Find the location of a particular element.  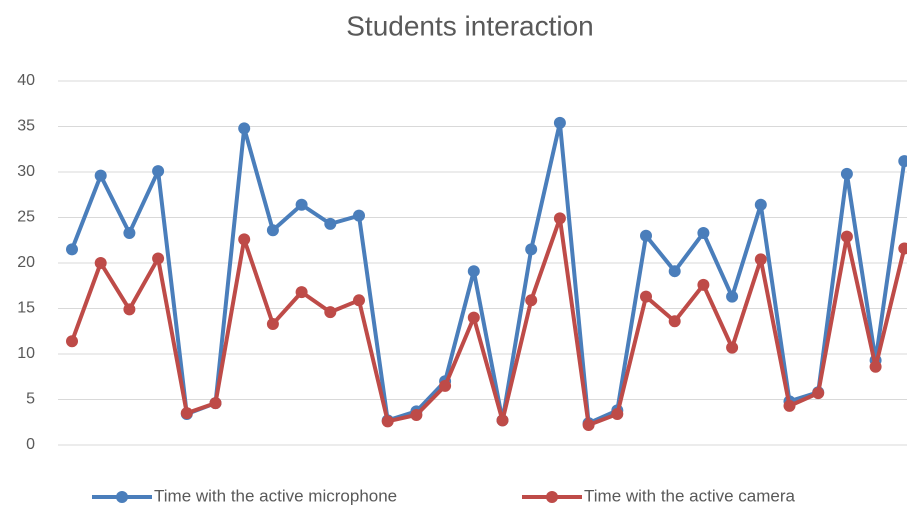

legend-label: Time with the active camera is located at coordinates (690, 495).